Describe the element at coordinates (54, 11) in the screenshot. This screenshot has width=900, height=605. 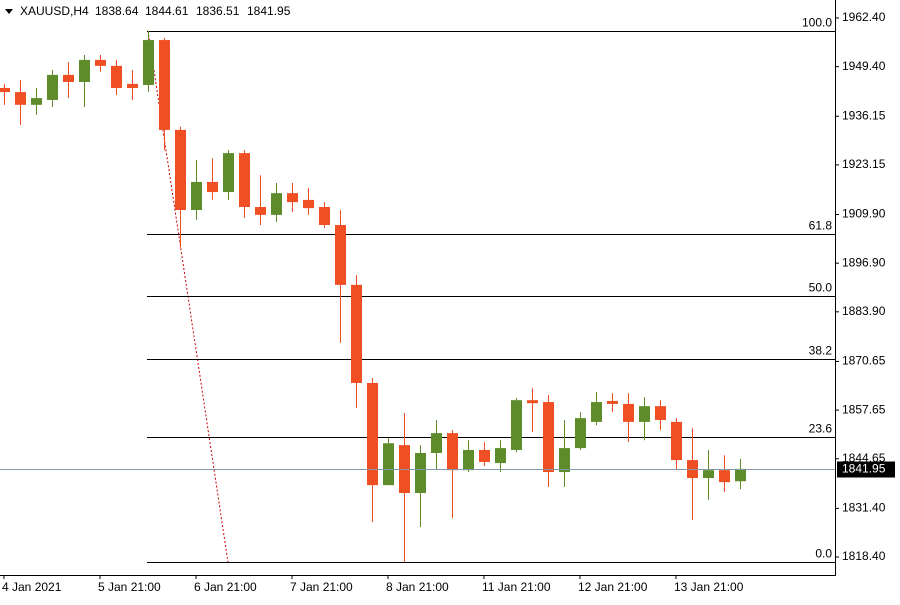
I see `chart-title: XAUUSD,H4` at that location.